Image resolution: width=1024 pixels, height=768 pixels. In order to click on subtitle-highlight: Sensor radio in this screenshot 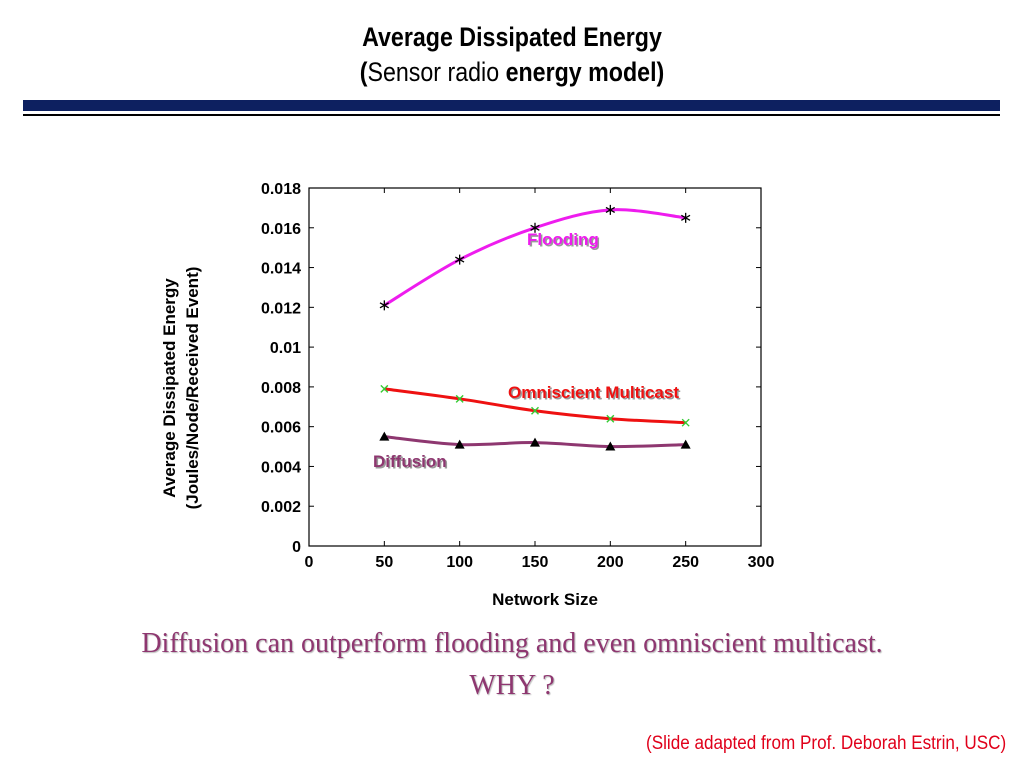, I will do `click(433, 72)`.